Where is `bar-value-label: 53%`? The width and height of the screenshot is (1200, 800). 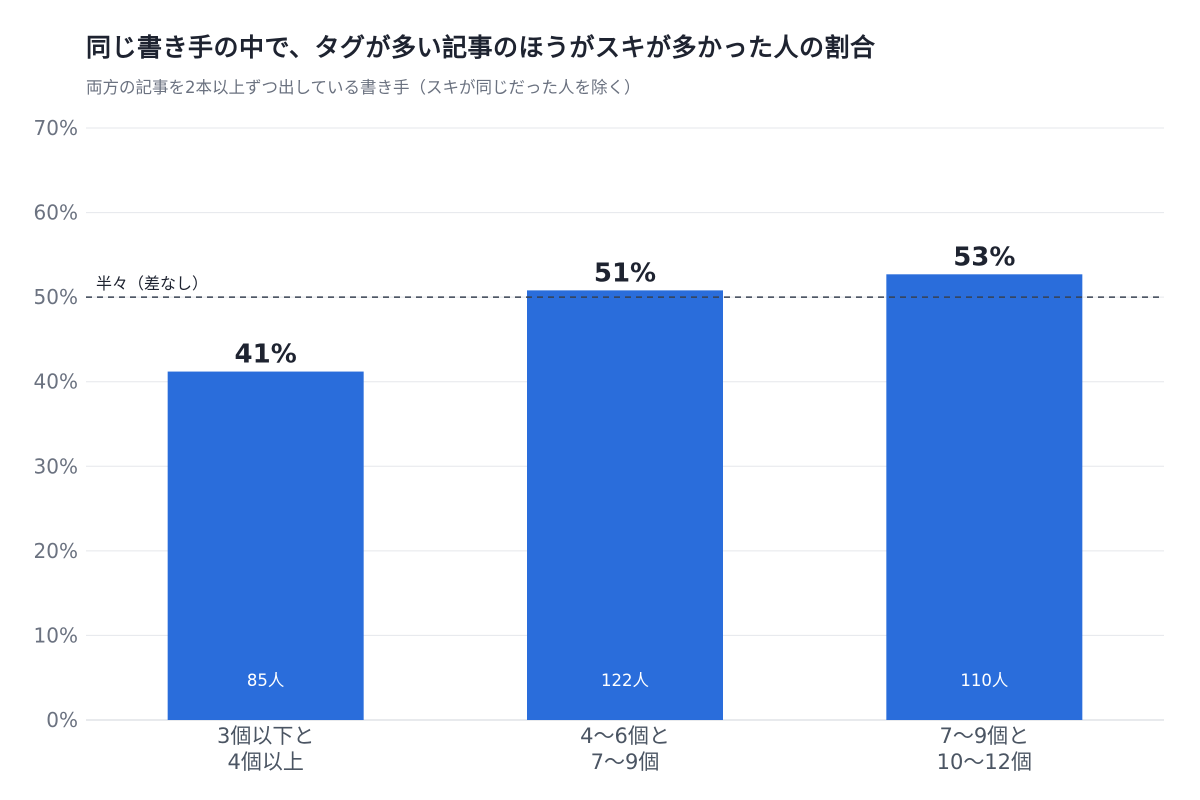
bar-value-label: 53% is located at coordinates (984, 257).